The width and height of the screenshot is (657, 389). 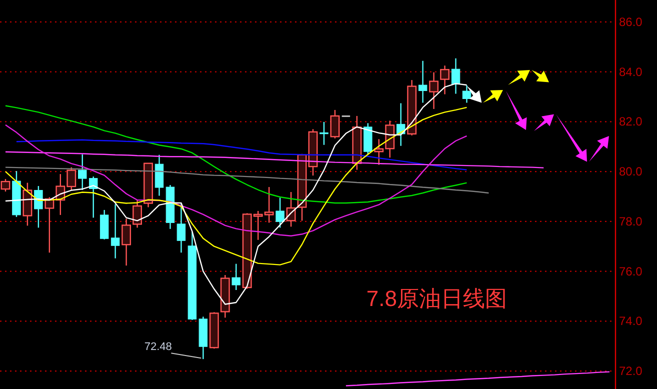 I want to click on text: 84.0, so click(x=630, y=71).